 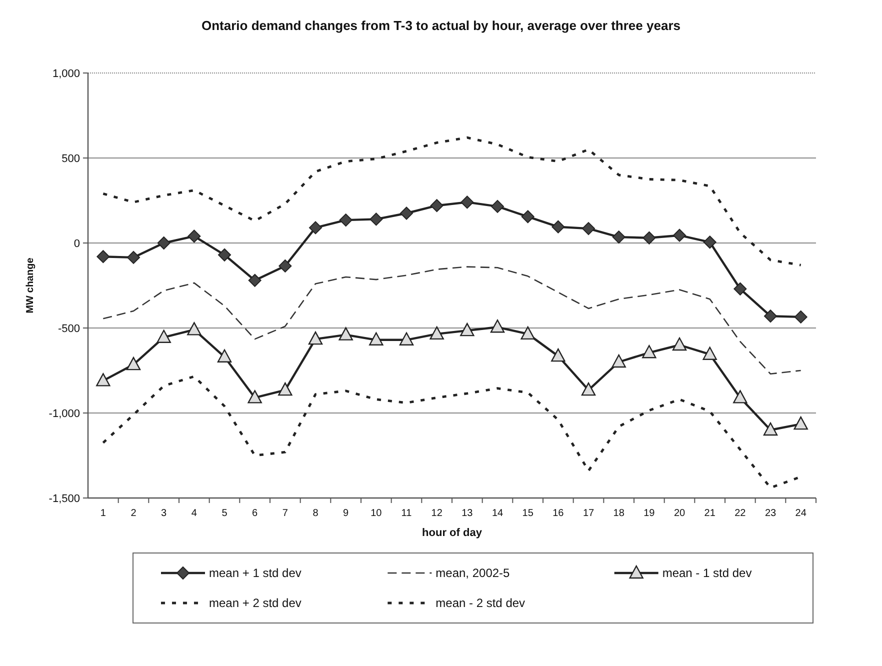 What do you see at coordinates (164, 513) in the screenshot?
I see `x-tick-label: 3` at bounding box center [164, 513].